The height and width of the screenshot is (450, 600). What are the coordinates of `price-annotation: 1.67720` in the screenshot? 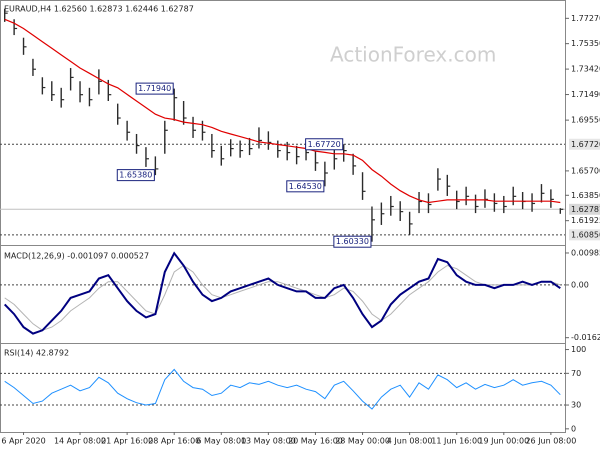 It's located at (324, 144).